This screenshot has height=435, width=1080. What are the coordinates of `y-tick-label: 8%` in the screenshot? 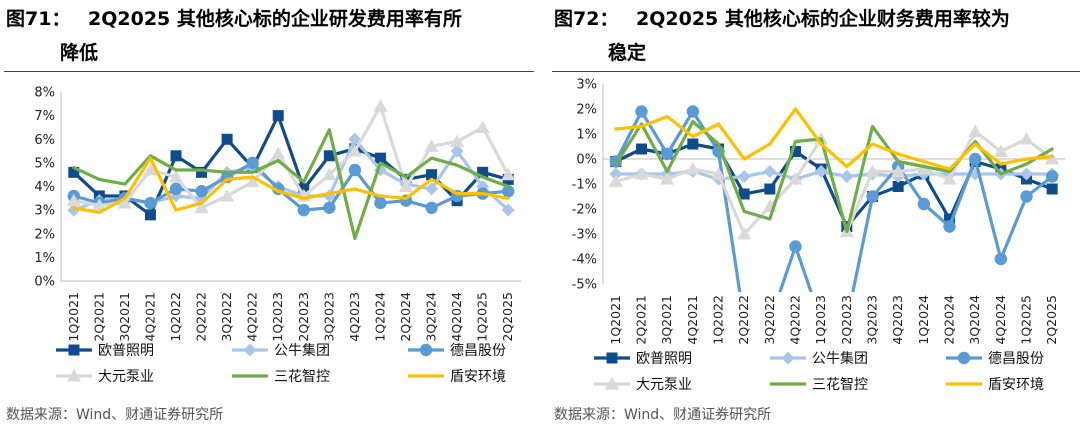 It's located at (44, 93).